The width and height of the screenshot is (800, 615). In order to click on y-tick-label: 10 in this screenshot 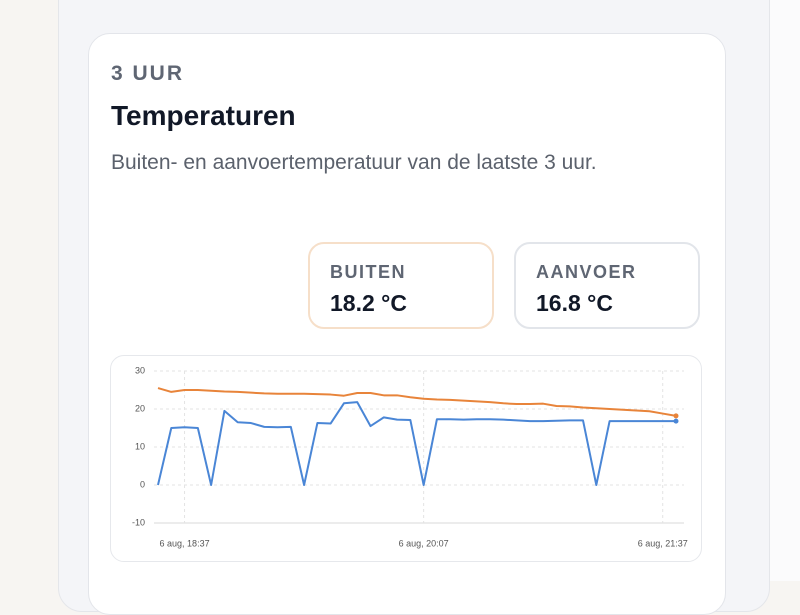, I will do `click(140, 446)`.